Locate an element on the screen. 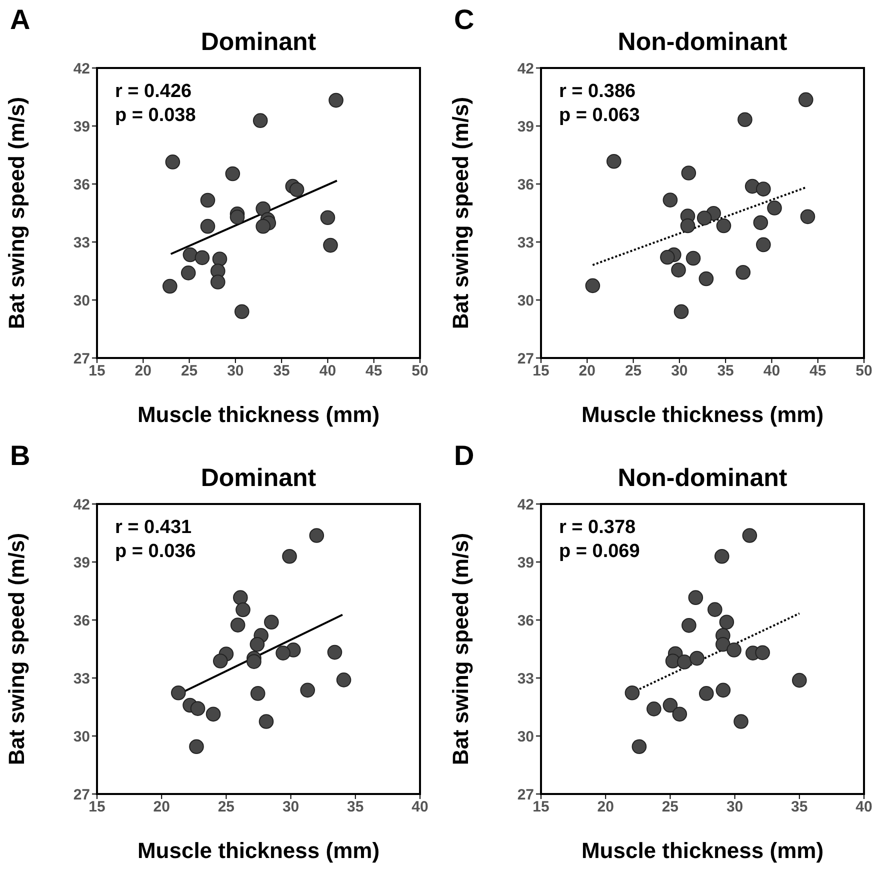  annotation: r = 0.386 is located at coordinates (598, 92).